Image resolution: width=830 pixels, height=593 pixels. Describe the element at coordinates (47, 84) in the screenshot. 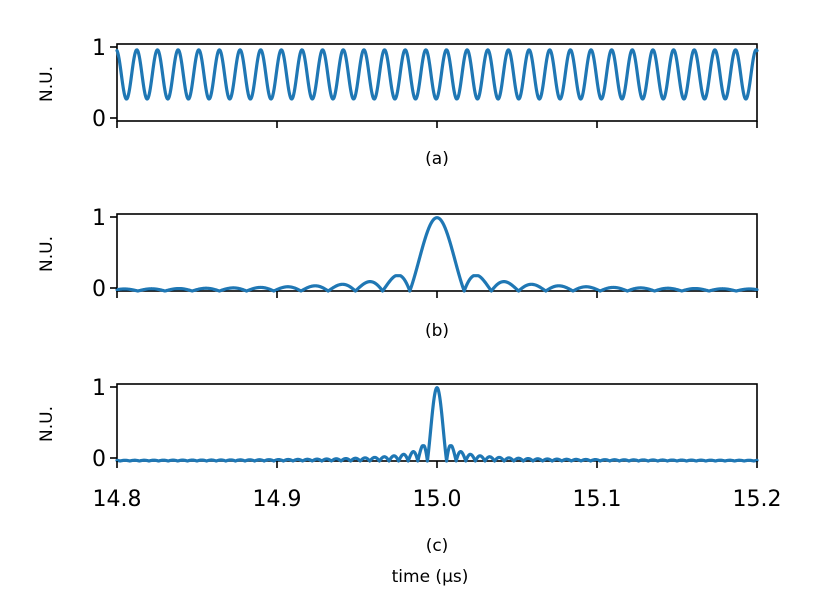

I see `y-axis-label-a: N.U.` at that location.